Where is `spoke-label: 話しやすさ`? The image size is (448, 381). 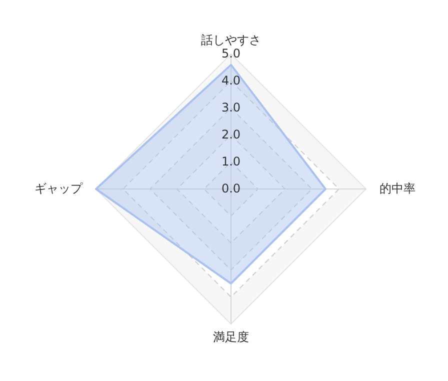 spoke-label: 話しやすさ is located at coordinates (231, 39).